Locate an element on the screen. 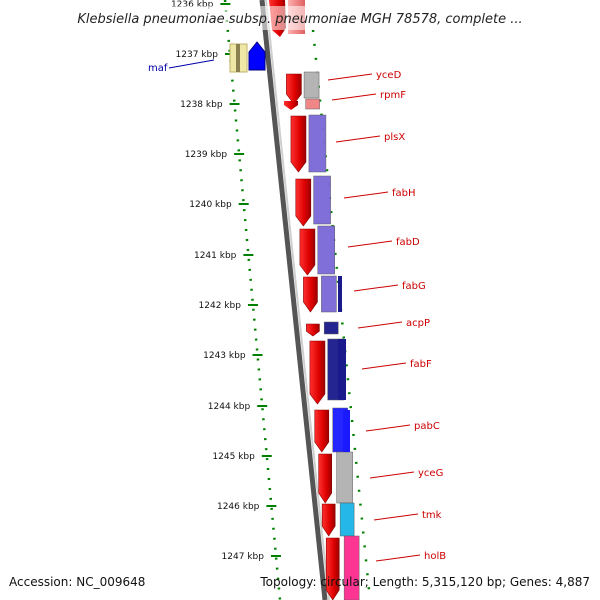 The image size is (600, 600). gene-block-fabD is located at coordinates (326, 250).